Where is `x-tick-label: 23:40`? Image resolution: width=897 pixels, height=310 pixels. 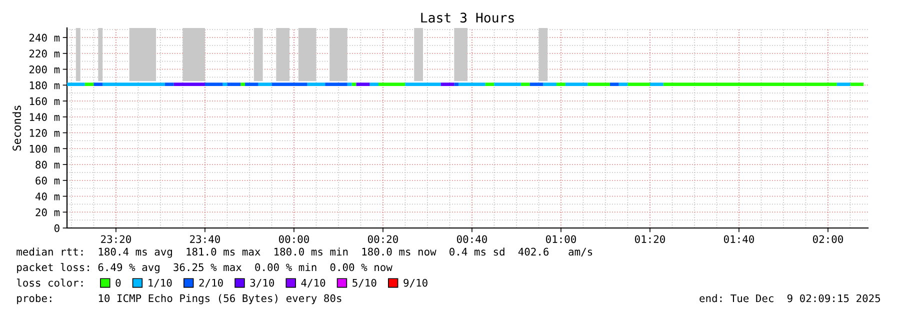
x-tick-label: 23:40 is located at coordinates (205, 239).